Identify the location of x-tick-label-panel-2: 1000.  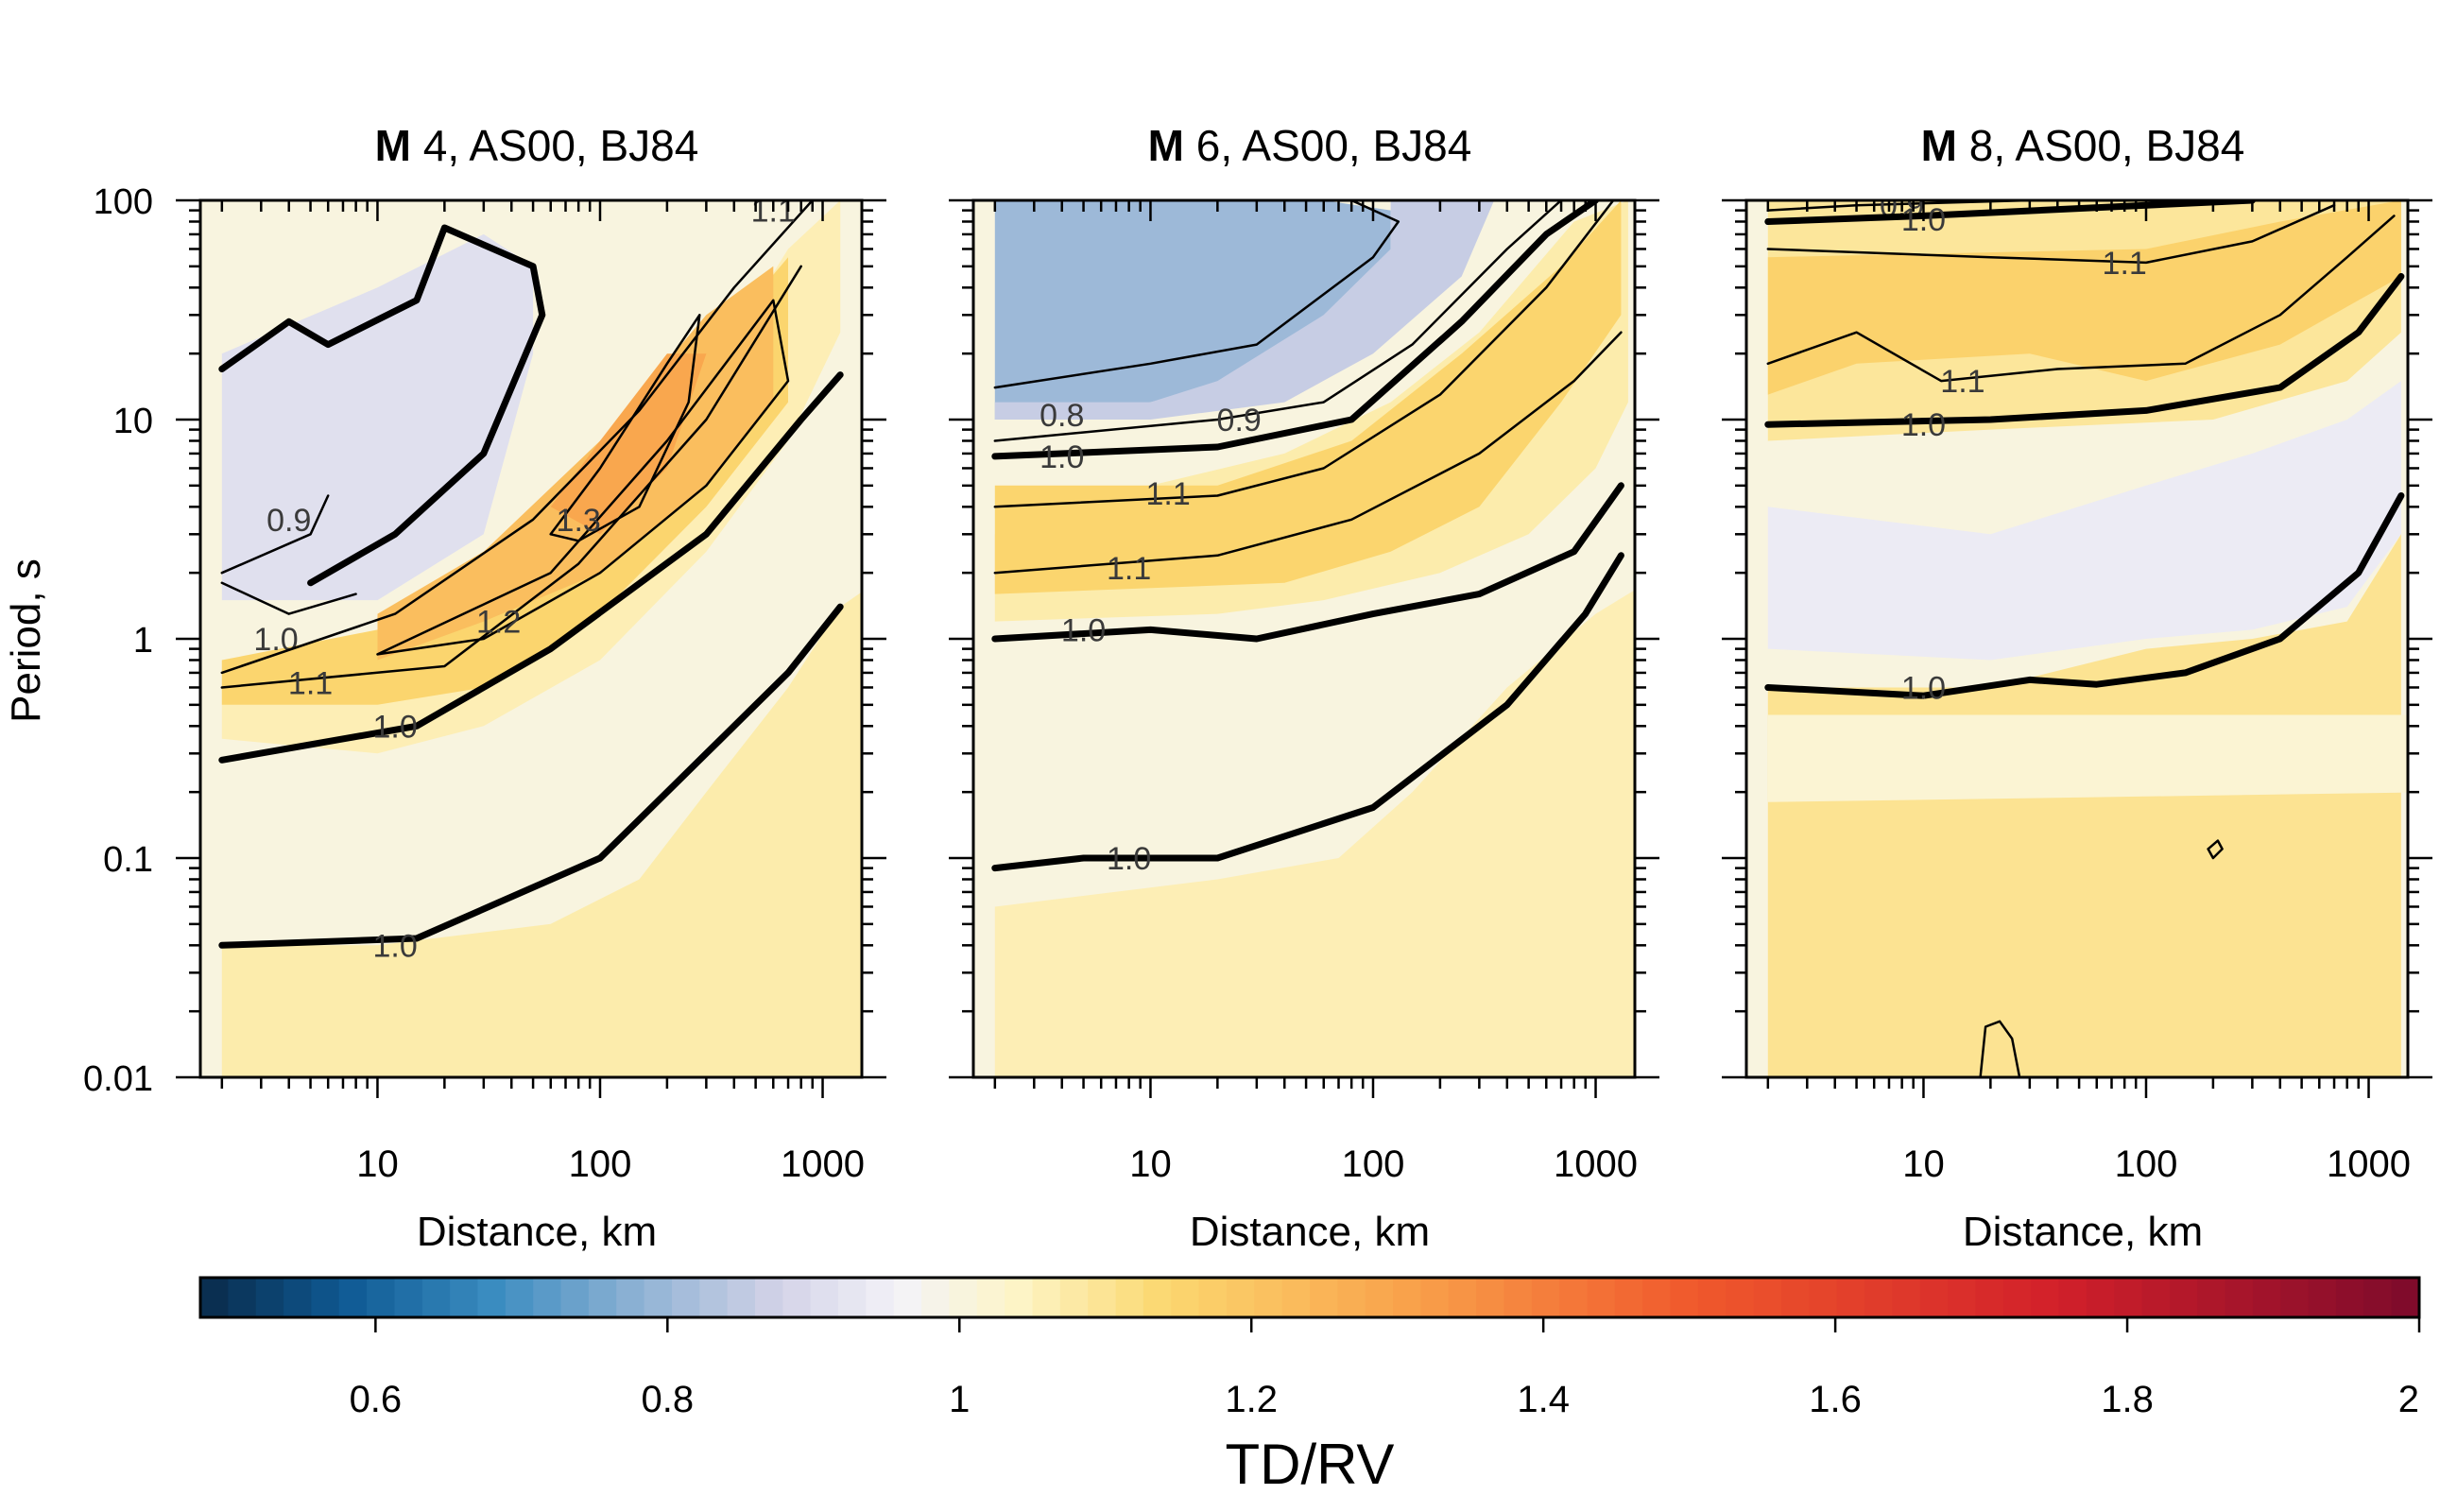
(1596, 1164).